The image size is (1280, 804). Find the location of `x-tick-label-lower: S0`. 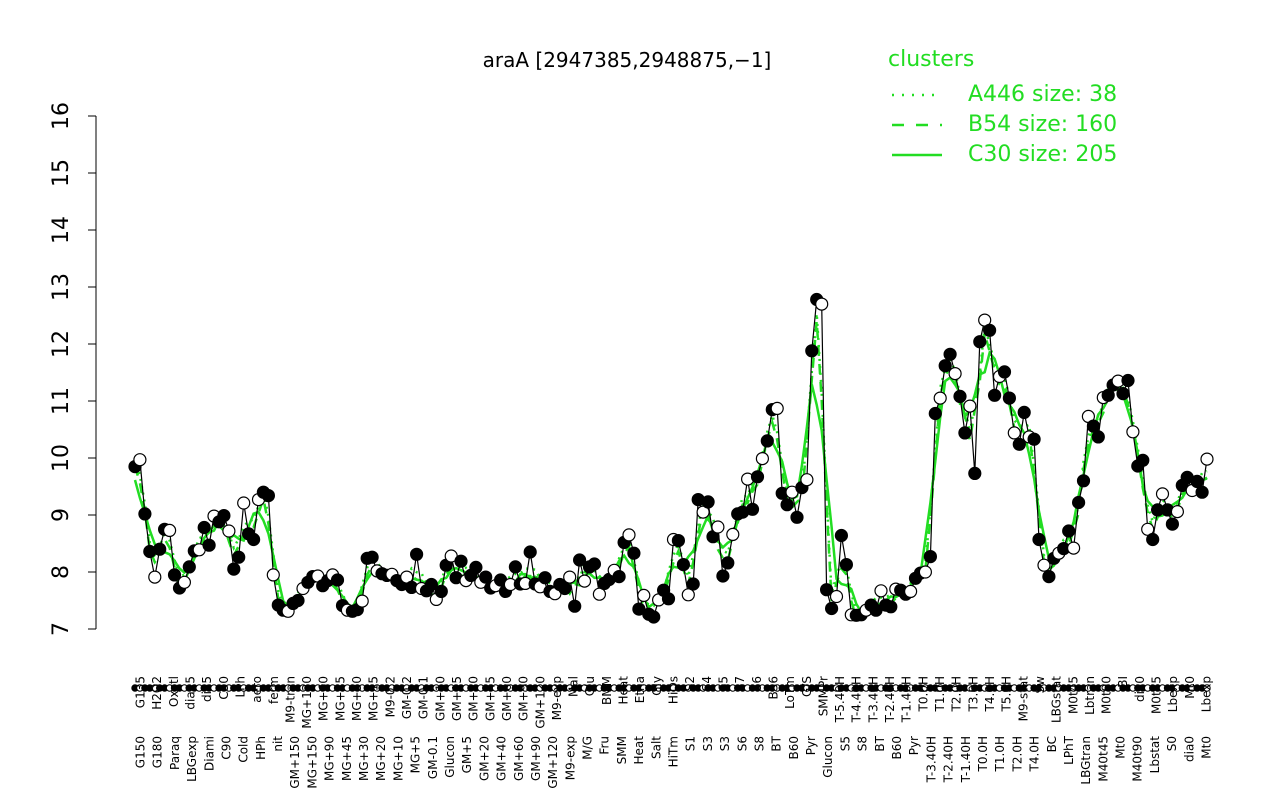

x-tick-label-lower: S0 is located at coordinates (1172, 743).